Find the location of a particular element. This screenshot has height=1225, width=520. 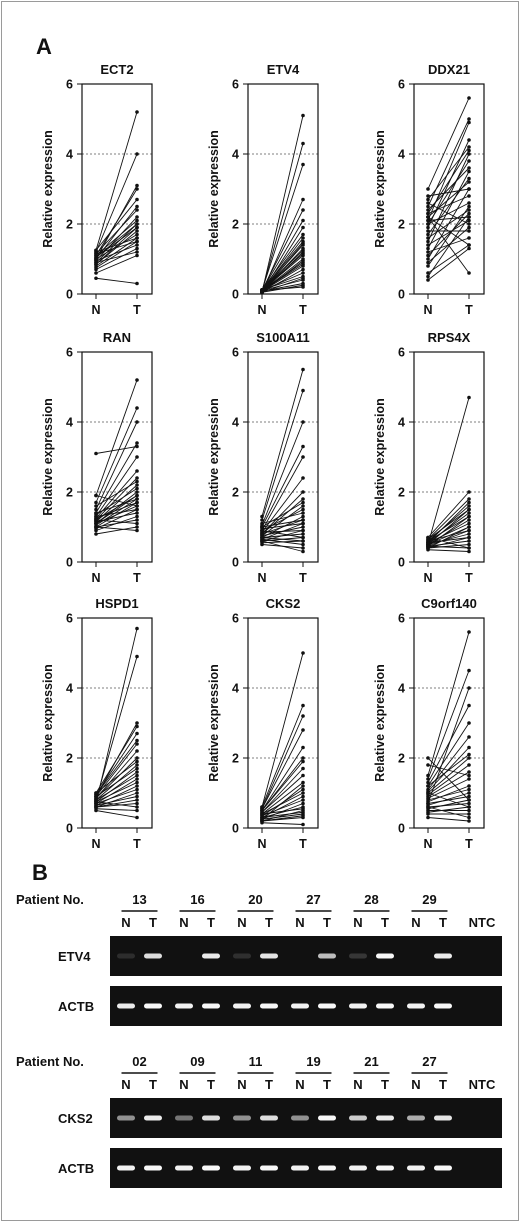

chart-title: RAN is located at coordinates (117, 337).